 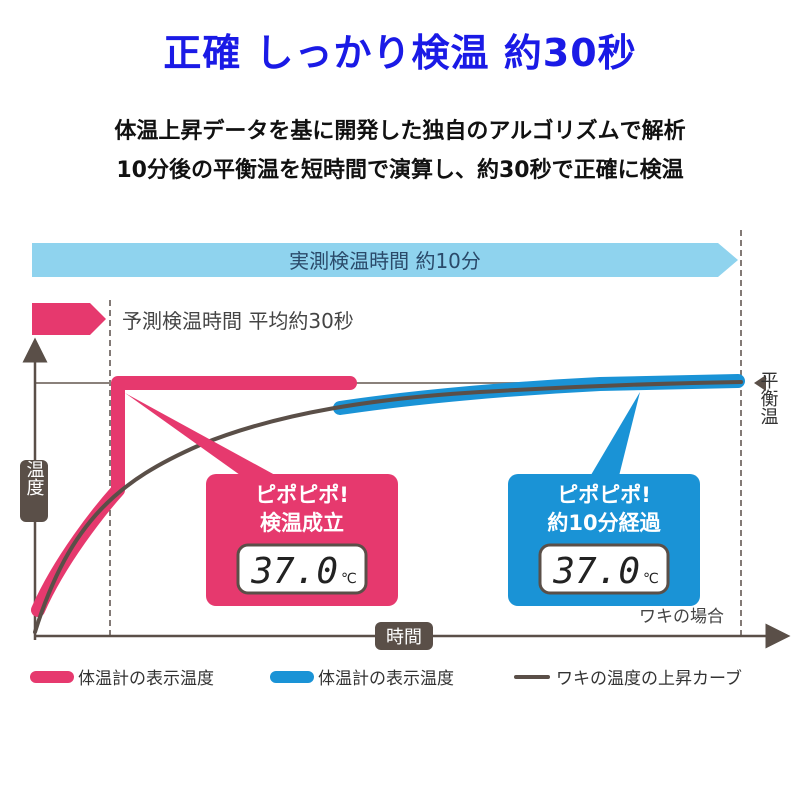 What do you see at coordinates (400, 170) in the screenshot?
I see `subtitle-line-2: 10分後の平衡温を短時間で演算し、約30秒で正確に検温` at bounding box center [400, 170].